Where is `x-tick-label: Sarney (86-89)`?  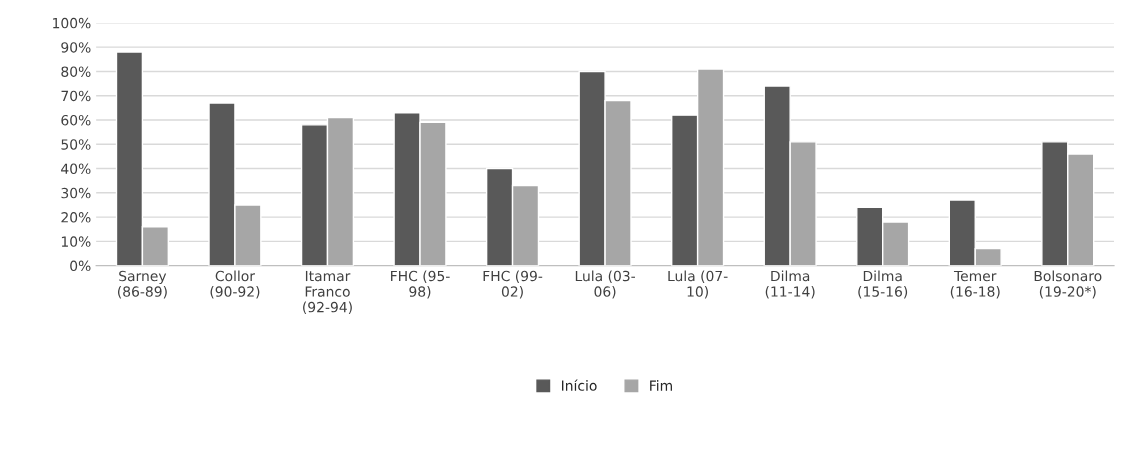 x-tick-label: Sarney (86-89) is located at coordinates (142, 284).